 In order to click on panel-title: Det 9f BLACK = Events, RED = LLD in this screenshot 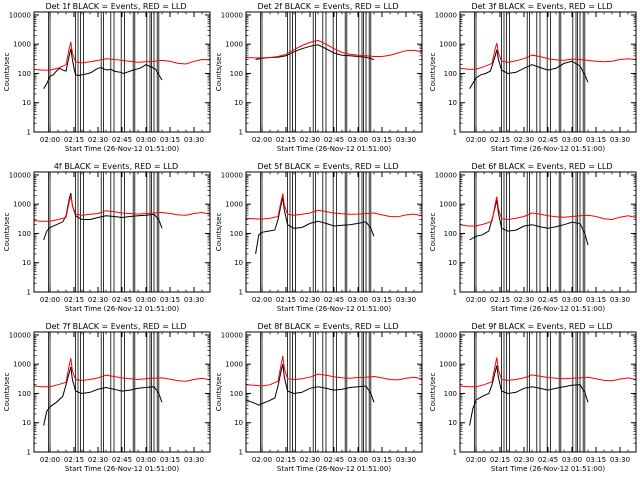, I will do `click(541, 326)`.